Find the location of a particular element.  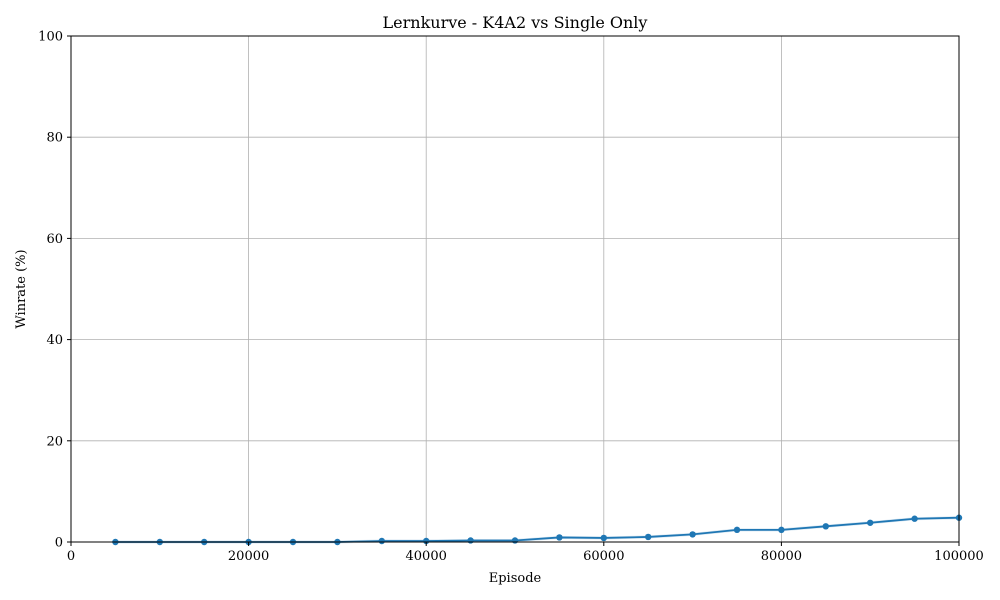

series-line is located at coordinates (537, 529).